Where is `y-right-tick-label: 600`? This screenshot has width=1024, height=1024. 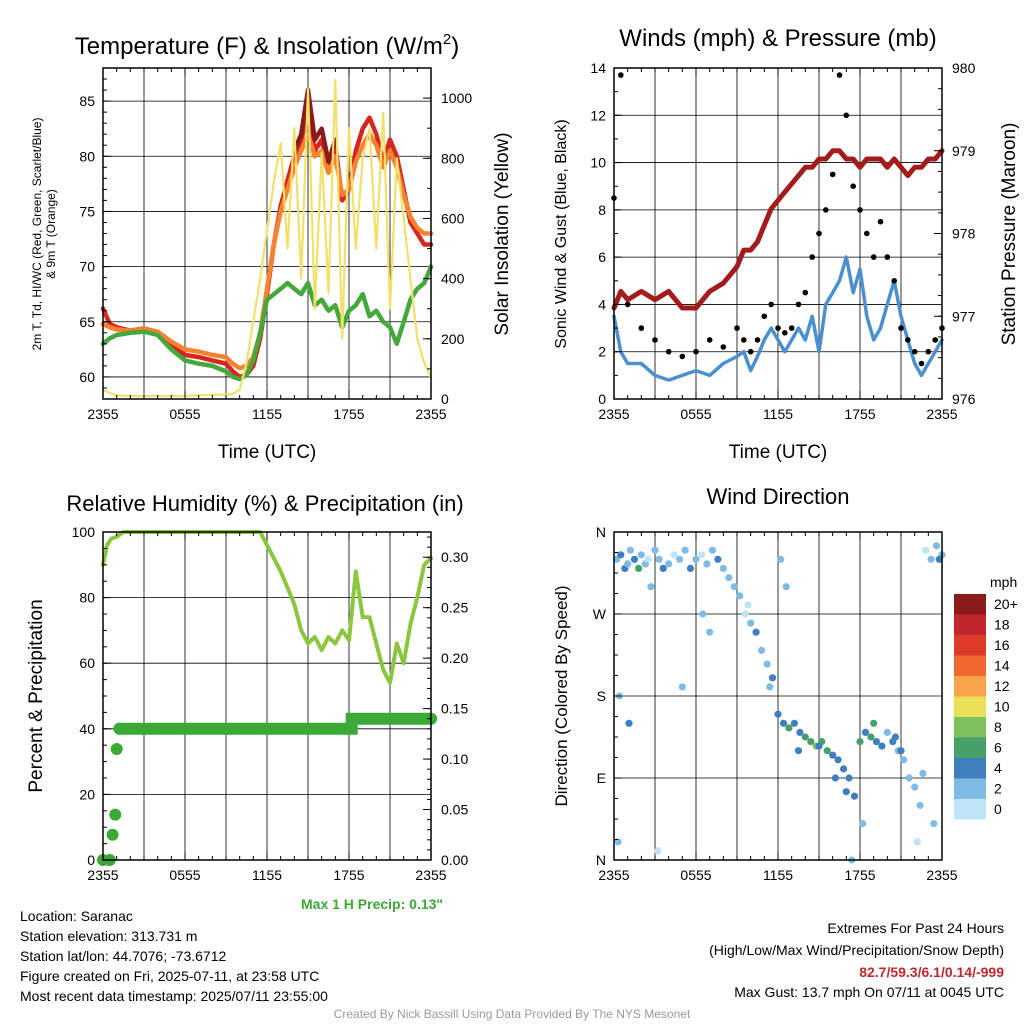 y-right-tick-label: 600 is located at coordinates (453, 218).